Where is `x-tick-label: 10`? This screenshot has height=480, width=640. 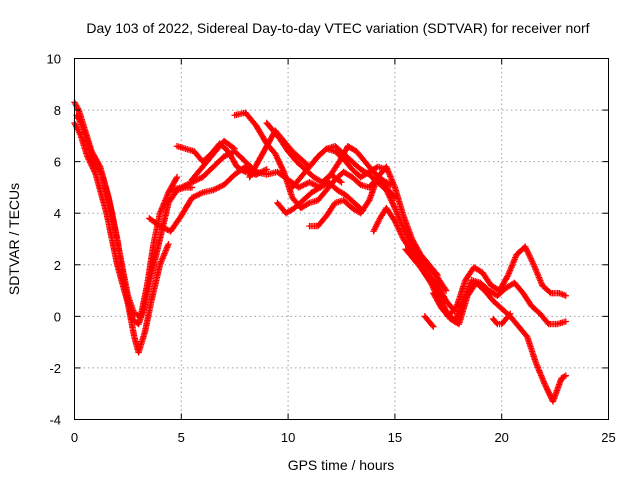
x-tick-label: 10 is located at coordinates (288, 437).